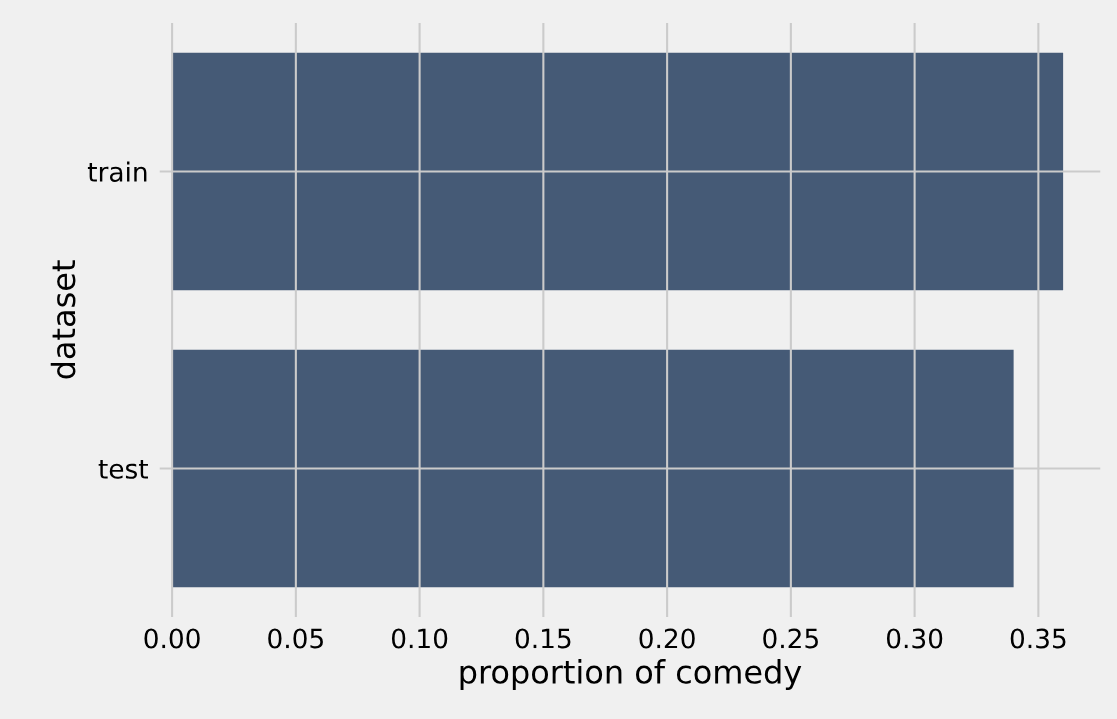 The image size is (1117, 719). What do you see at coordinates (63, 319) in the screenshot?
I see `y-axis-title: dataset` at bounding box center [63, 319].